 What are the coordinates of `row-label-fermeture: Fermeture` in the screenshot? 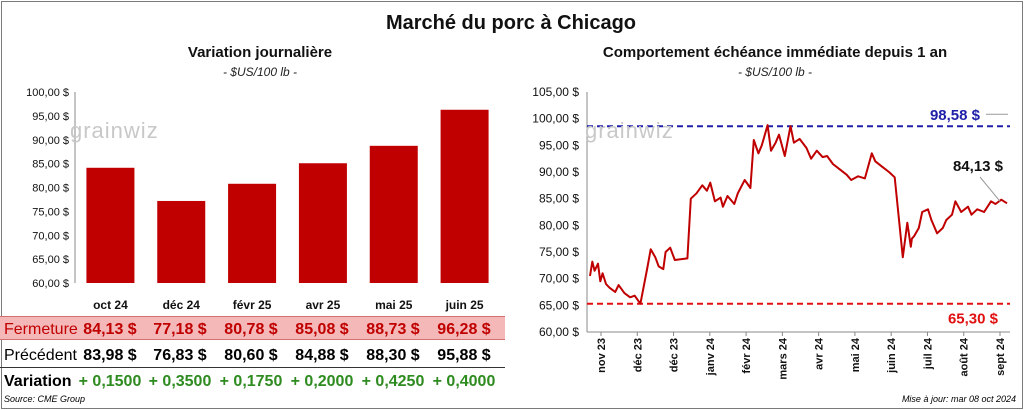 It's located at (41, 329).